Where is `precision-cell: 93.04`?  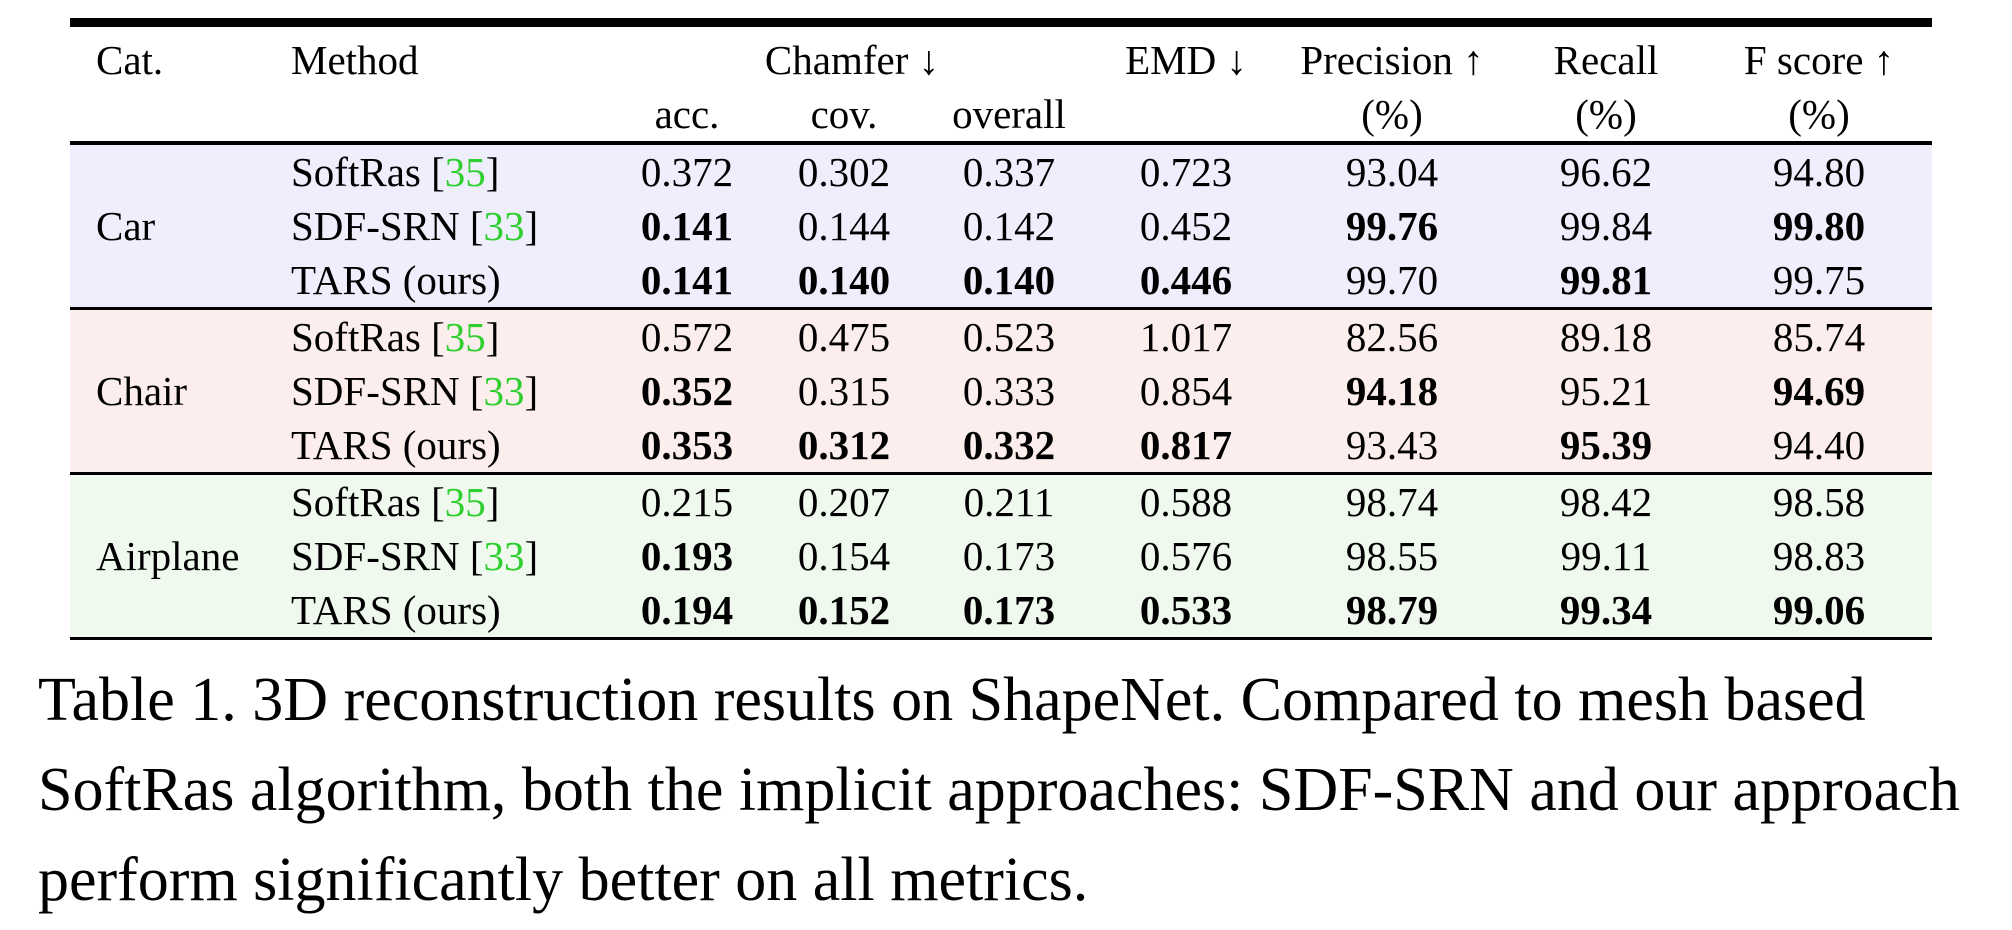 precision-cell: 93.04 is located at coordinates (1392, 171).